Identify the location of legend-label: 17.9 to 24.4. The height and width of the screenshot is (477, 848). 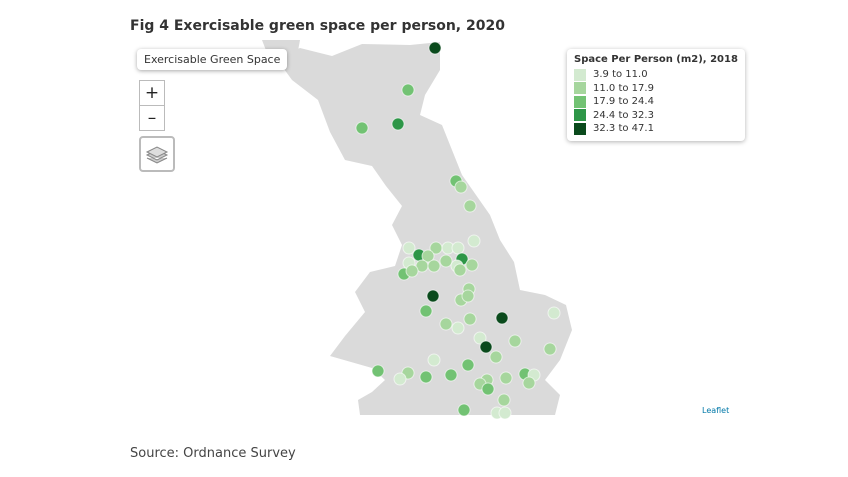
(623, 102).